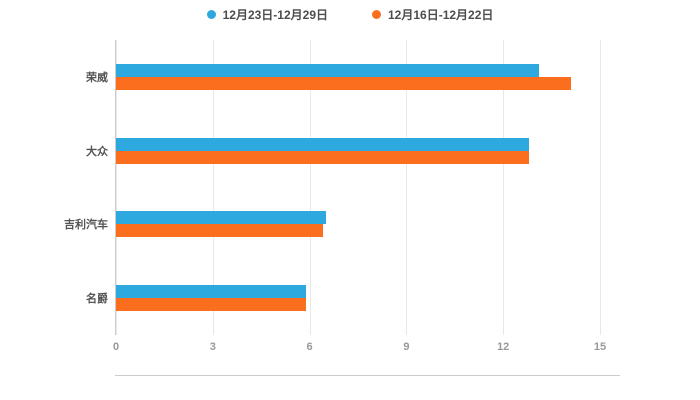 The image size is (700, 400). I want to click on legend-item-0: 12月23日-12月29日, so click(267, 14).